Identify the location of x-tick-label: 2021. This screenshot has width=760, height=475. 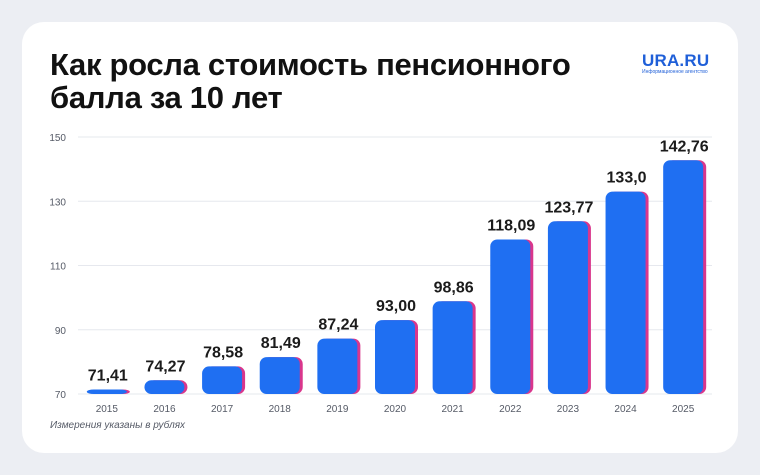
(453, 409).